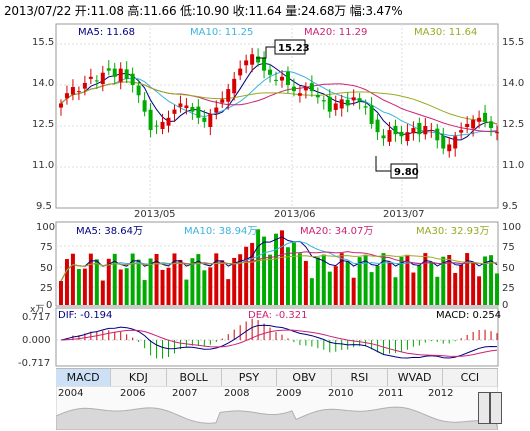 This screenshot has width=530, height=431. I want to click on tab-rsi: RSI, so click(360, 377).